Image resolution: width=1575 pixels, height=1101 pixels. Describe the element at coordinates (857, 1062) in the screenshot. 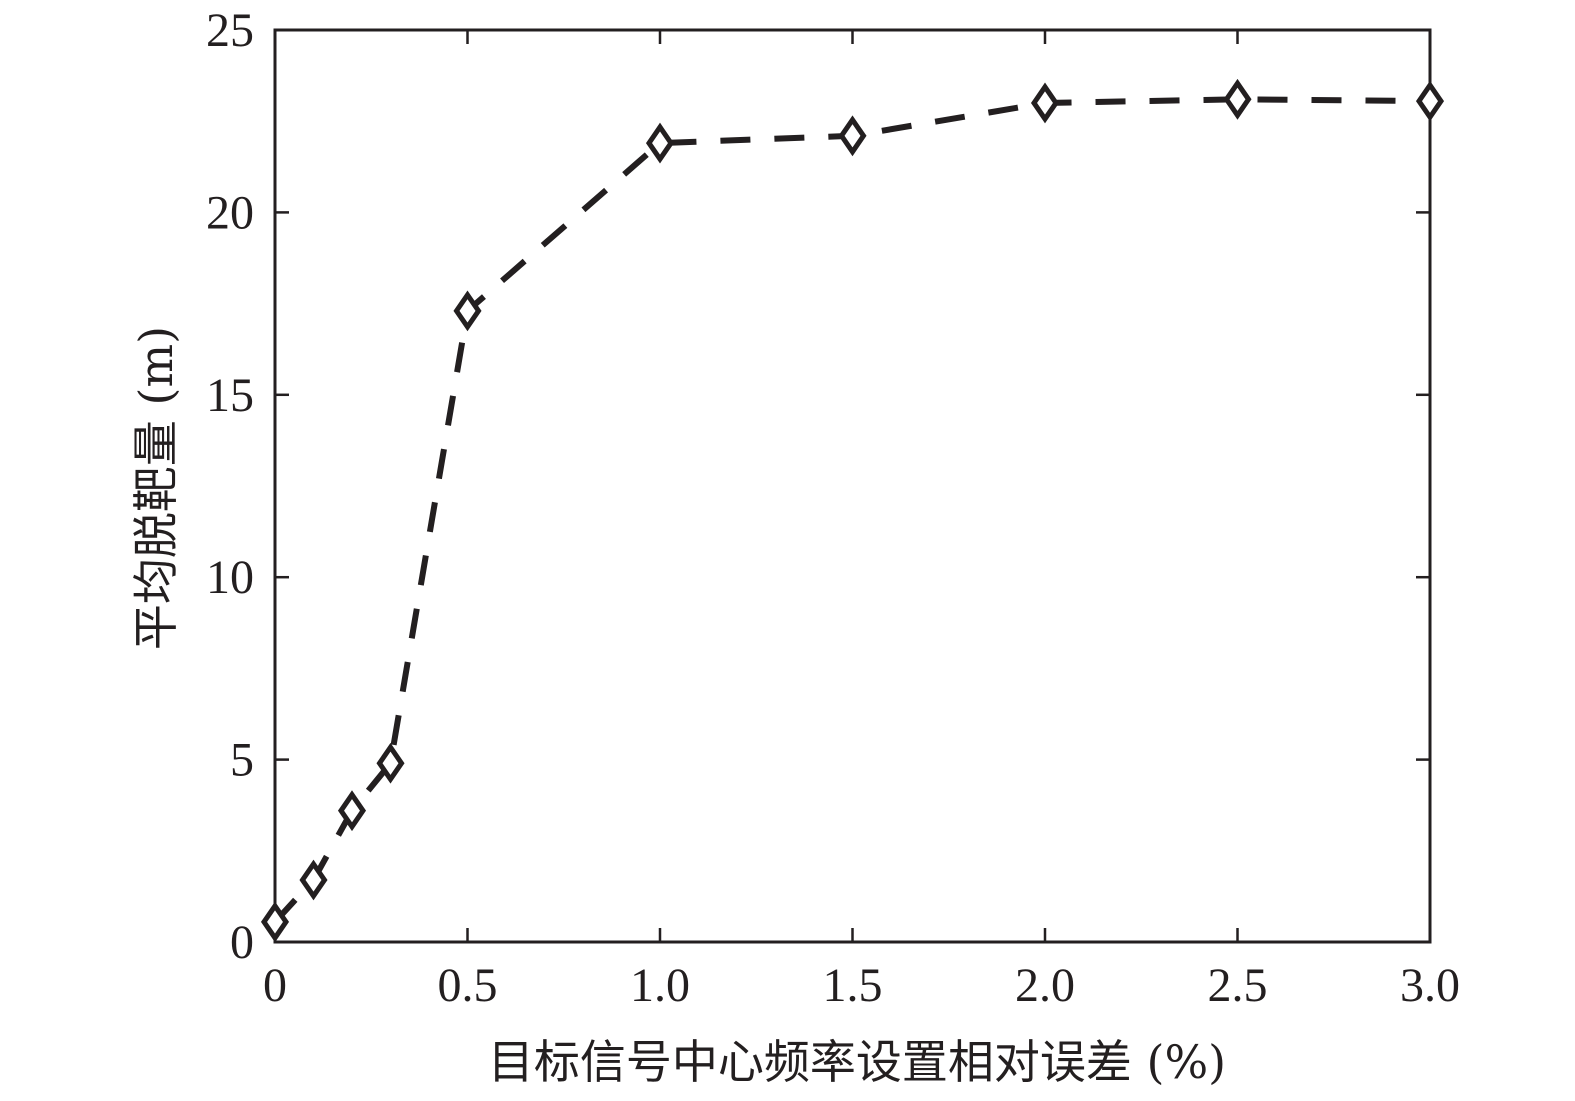

I see `x-axis-title: 目标信号中心频率设置相对误差 (%)` at that location.